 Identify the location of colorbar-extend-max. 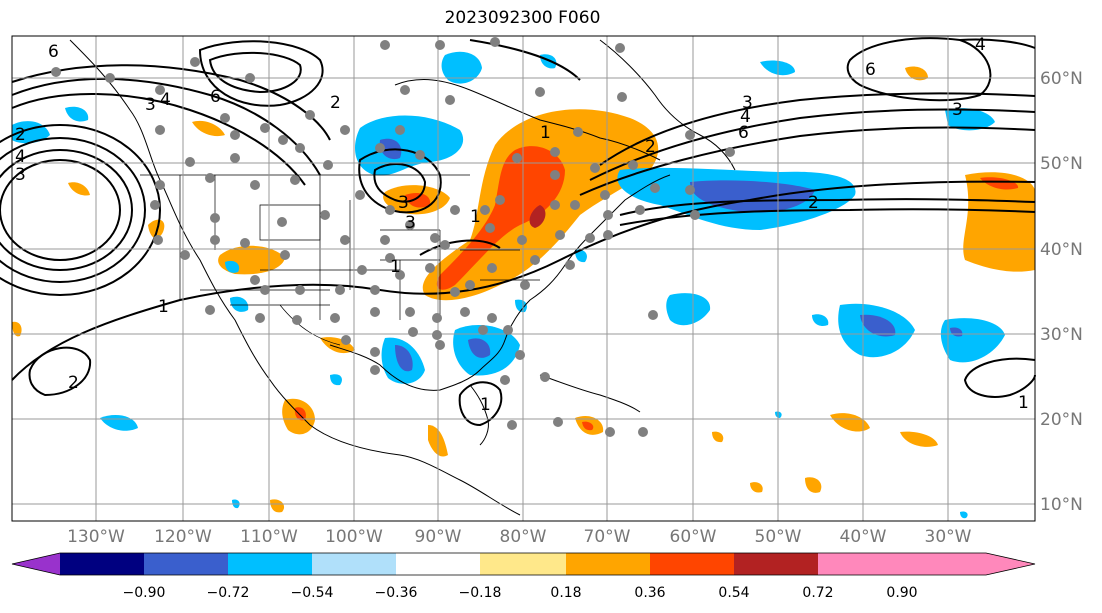
(1010, 564).